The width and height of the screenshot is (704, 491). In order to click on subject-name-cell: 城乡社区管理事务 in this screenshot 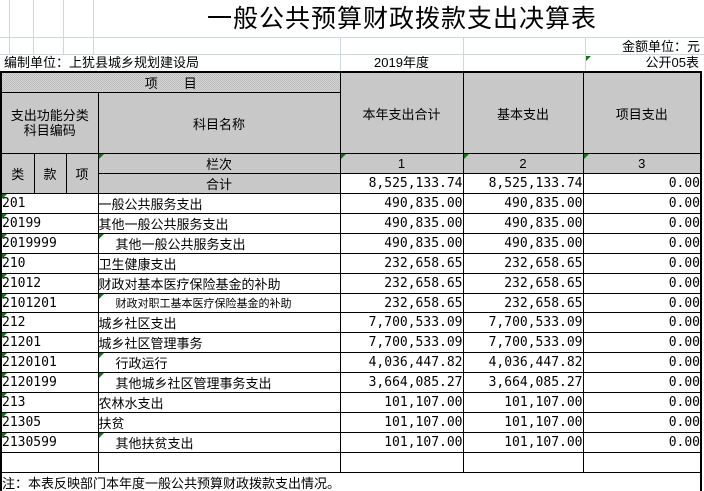, I will do `click(219, 342)`.